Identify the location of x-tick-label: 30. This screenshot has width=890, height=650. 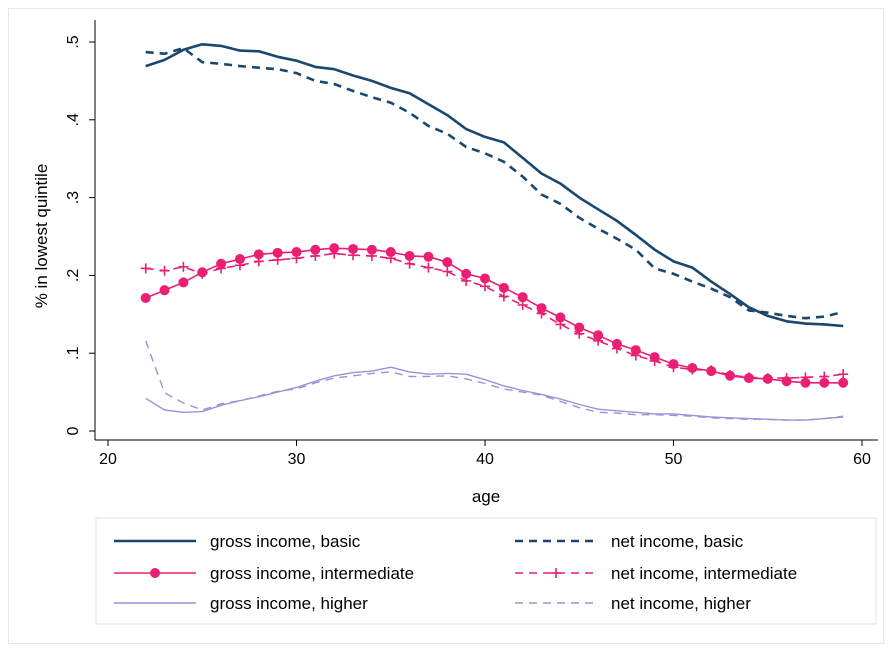
(297, 459).